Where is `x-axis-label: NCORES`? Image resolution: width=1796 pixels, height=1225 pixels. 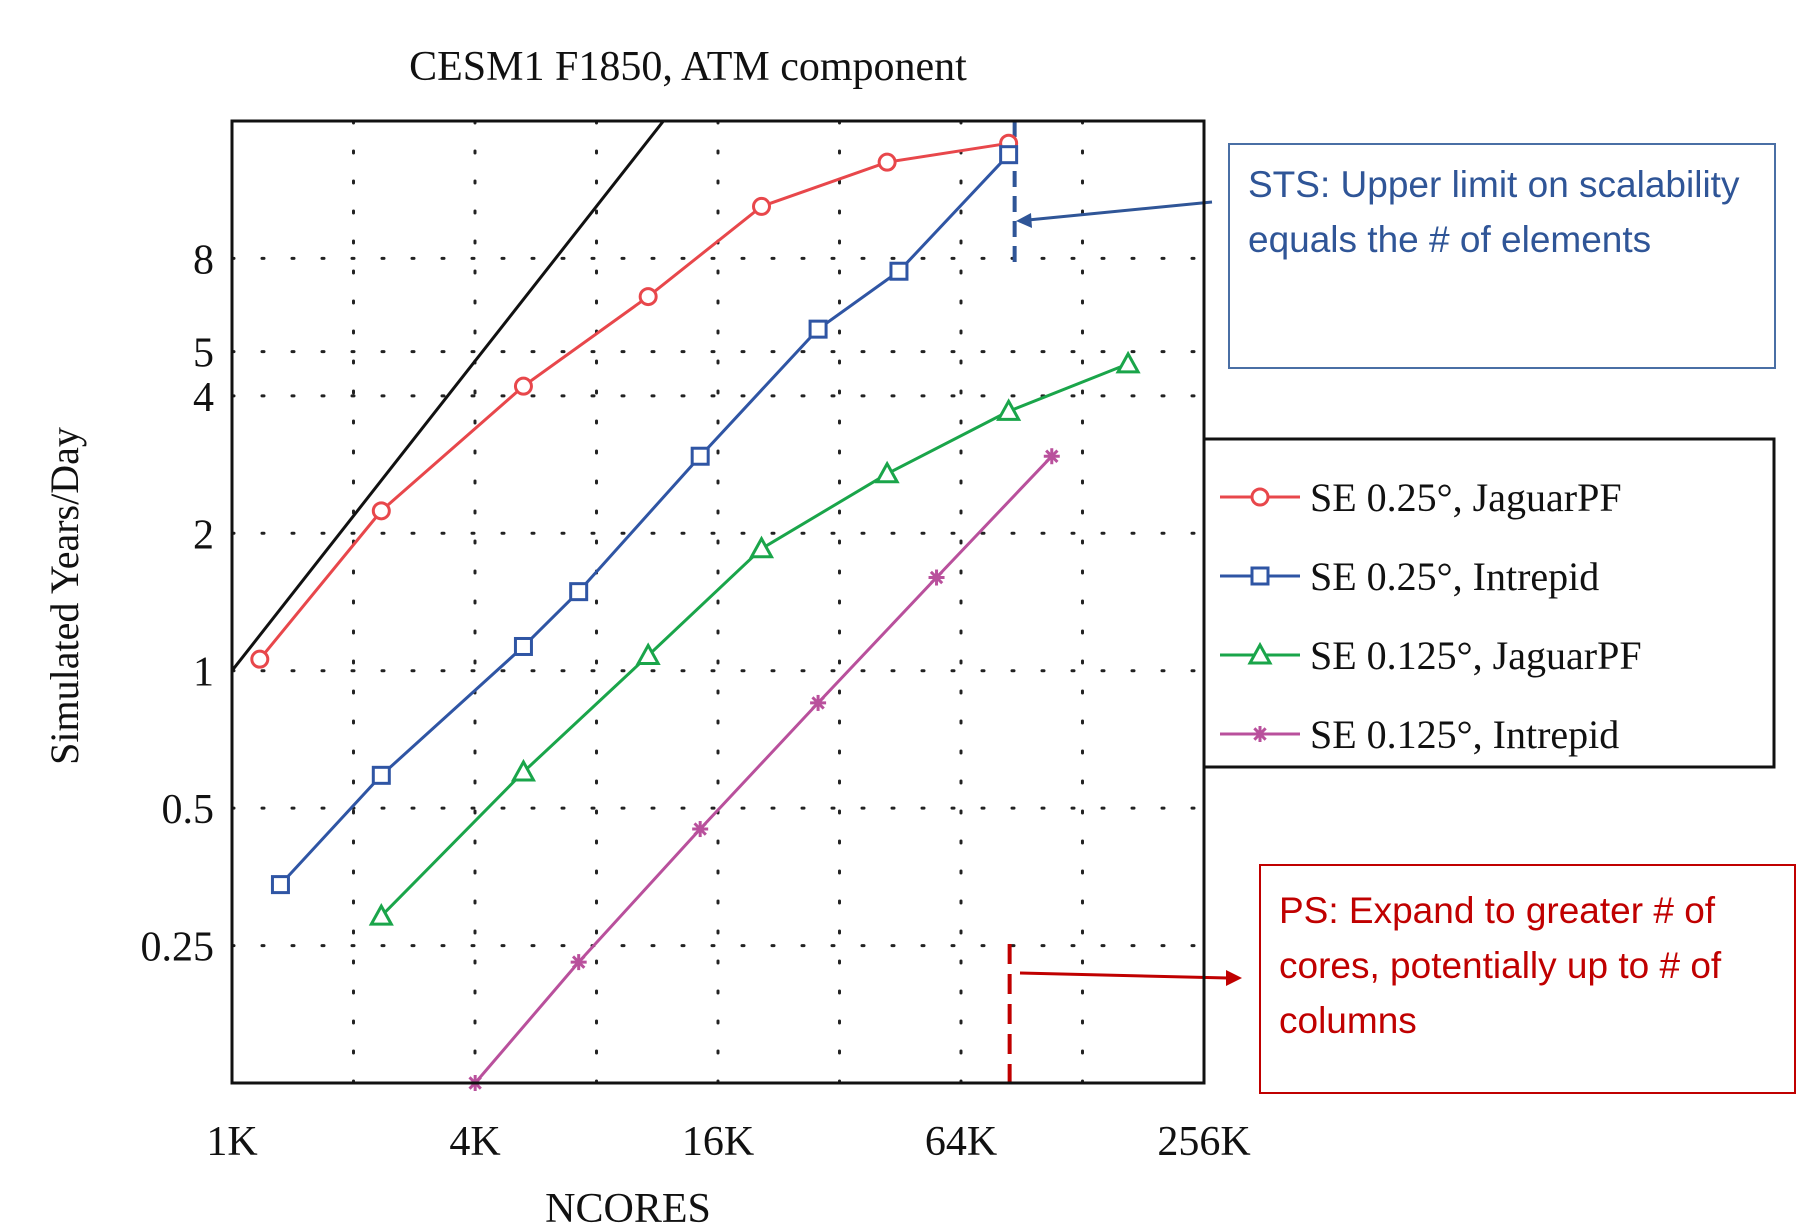 x-axis-label: NCORES is located at coordinates (628, 1205).